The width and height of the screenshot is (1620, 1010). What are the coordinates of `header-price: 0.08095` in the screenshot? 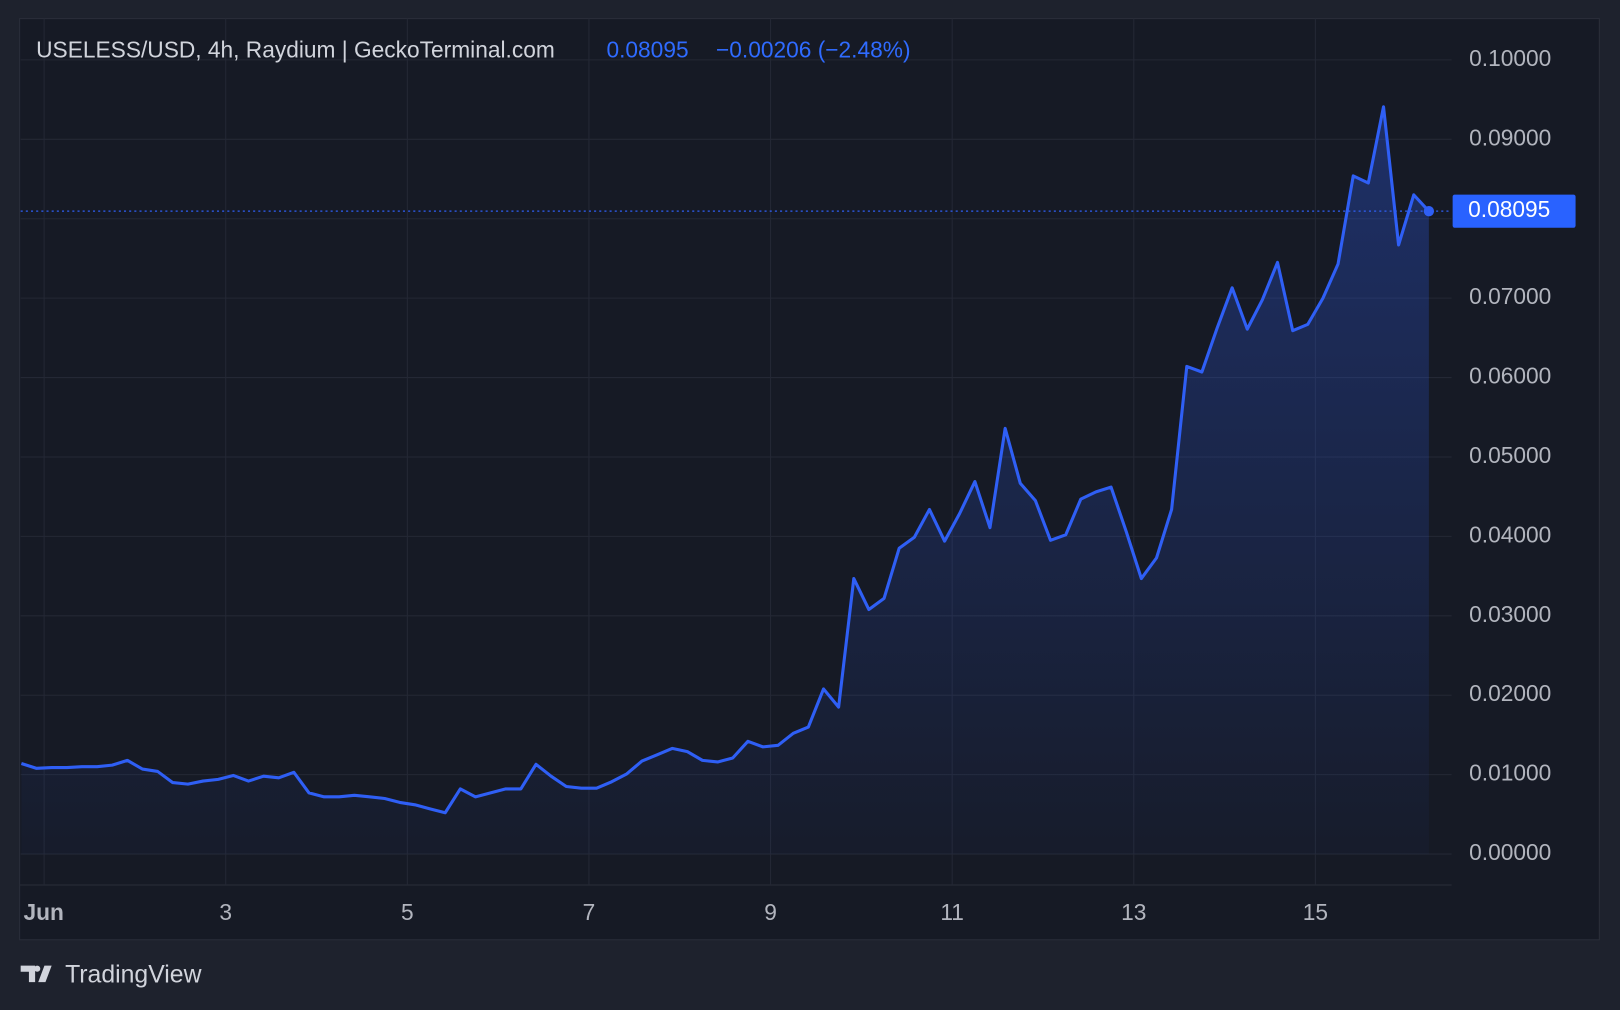 It's located at (647, 50).